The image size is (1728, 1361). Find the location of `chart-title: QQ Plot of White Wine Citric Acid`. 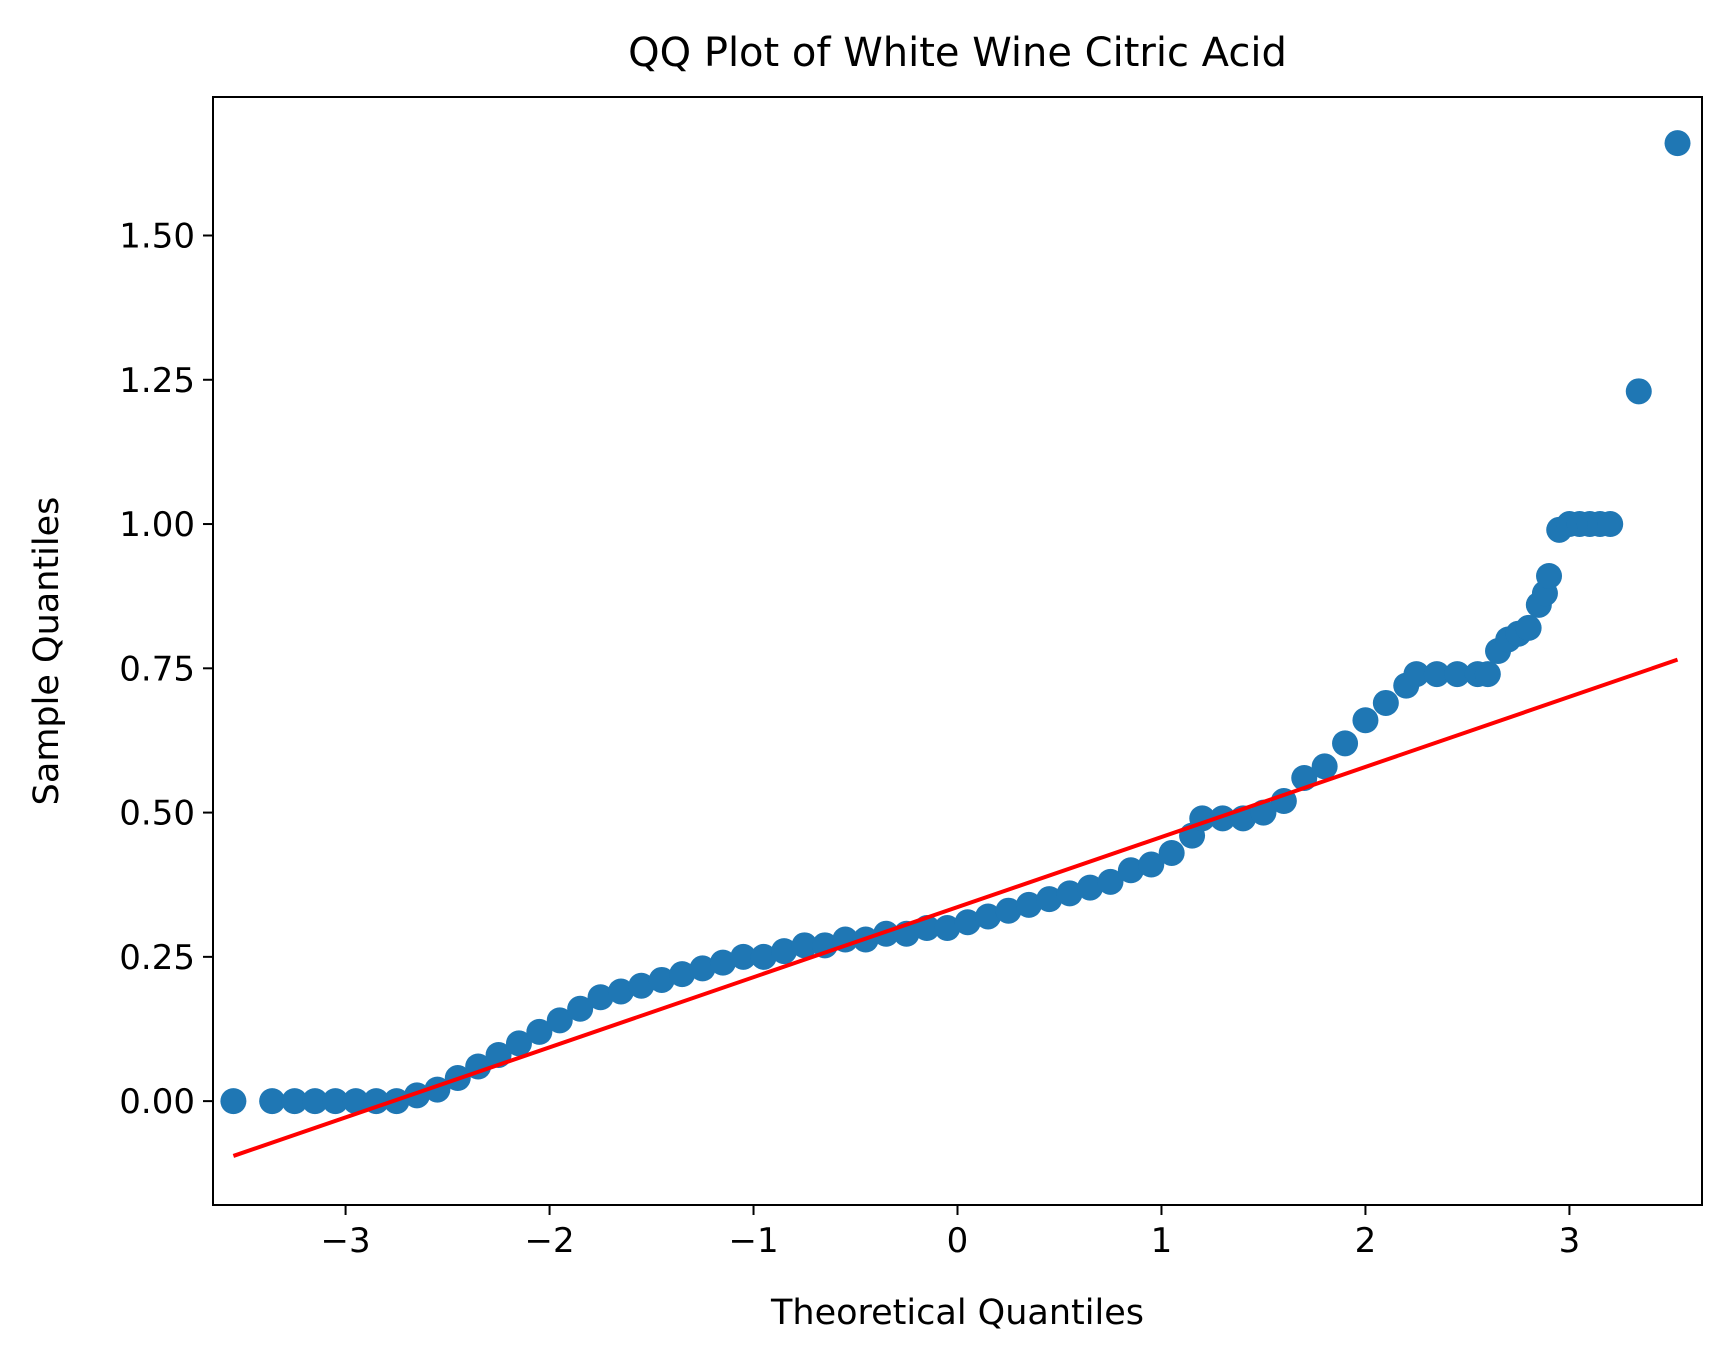

chart-title: QQ Plot of White Wine Citric Acid is located at coordinates (957, 53).